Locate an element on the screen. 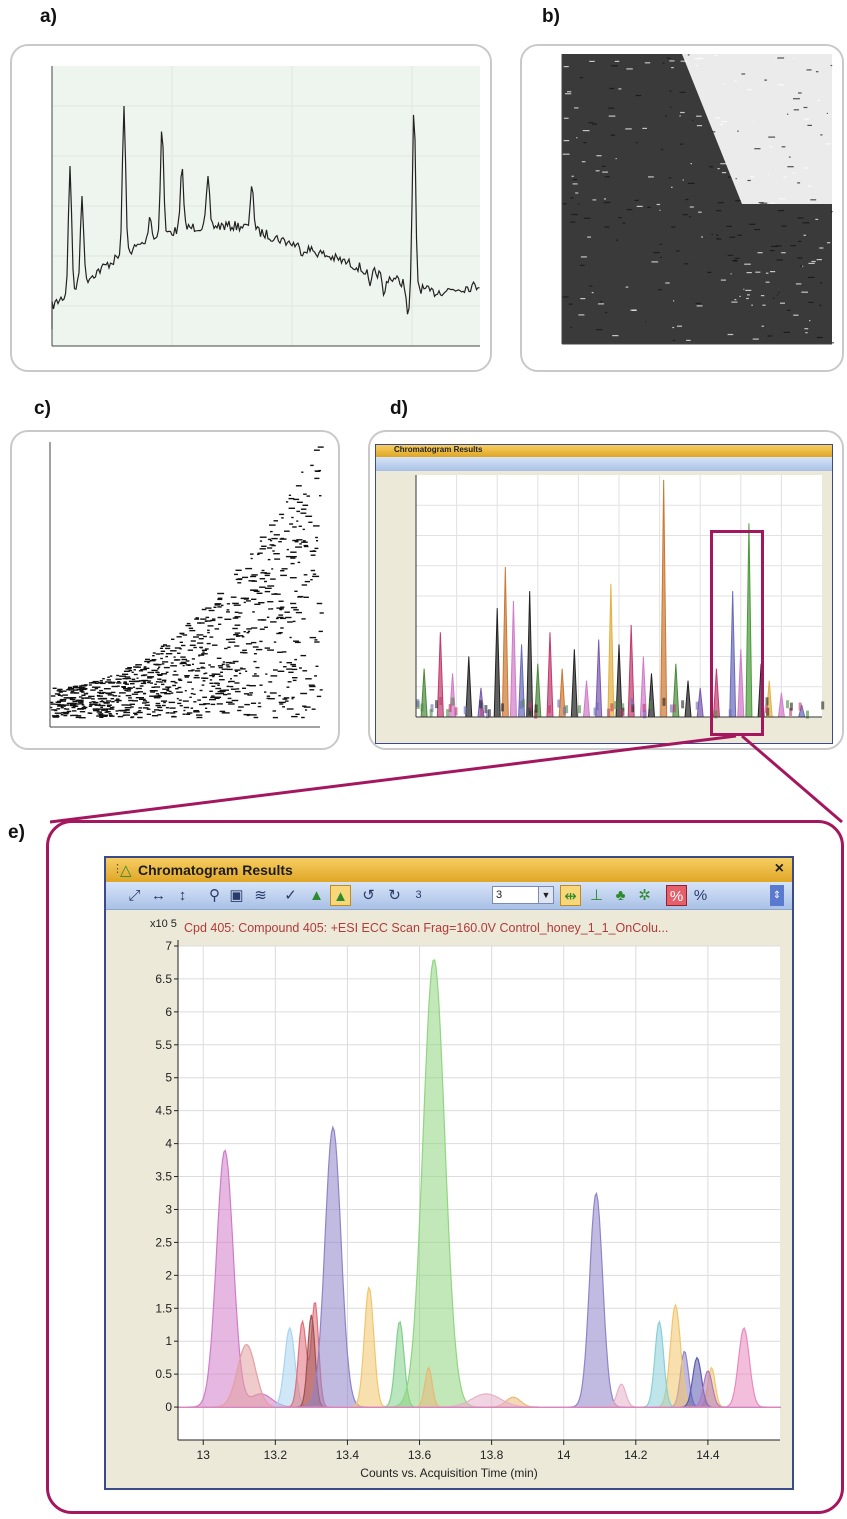 The width and height of the screenshot is (847, 1519). x-tick-label: 13.4 is located at coordinates (348, 1455).